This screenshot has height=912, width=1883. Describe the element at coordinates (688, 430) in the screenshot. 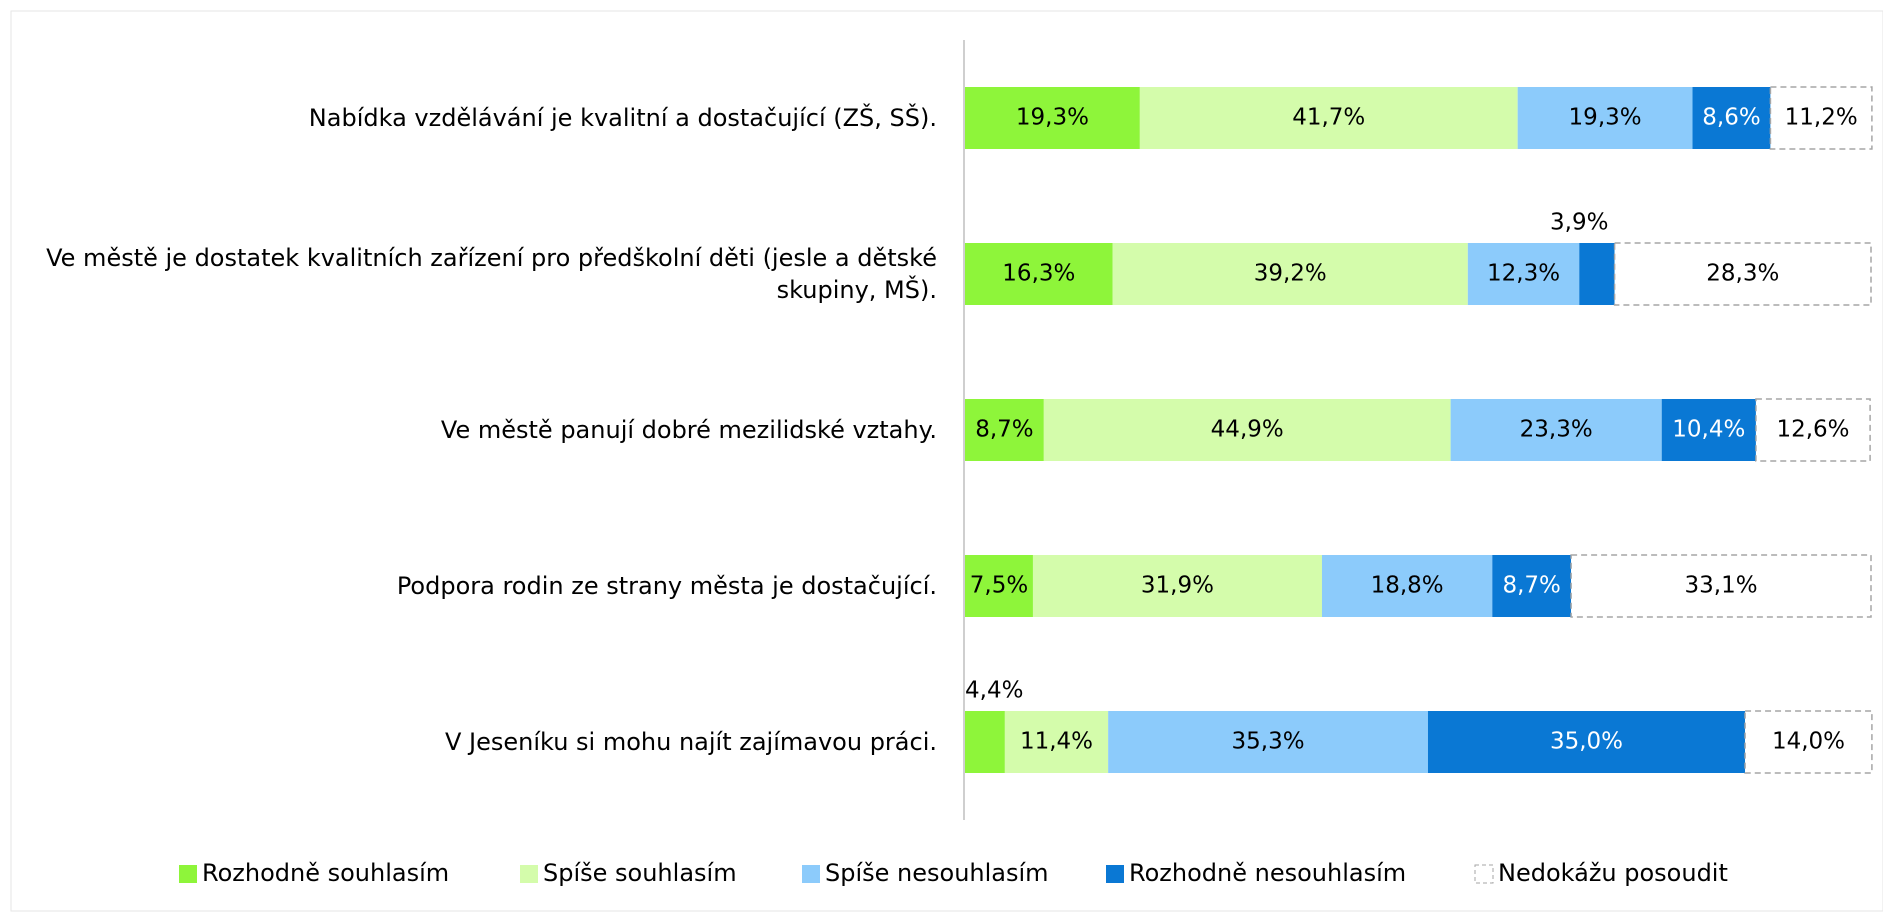

I see `category-label: Ve městě panují dobré mezilidské vztahy.` at that location.